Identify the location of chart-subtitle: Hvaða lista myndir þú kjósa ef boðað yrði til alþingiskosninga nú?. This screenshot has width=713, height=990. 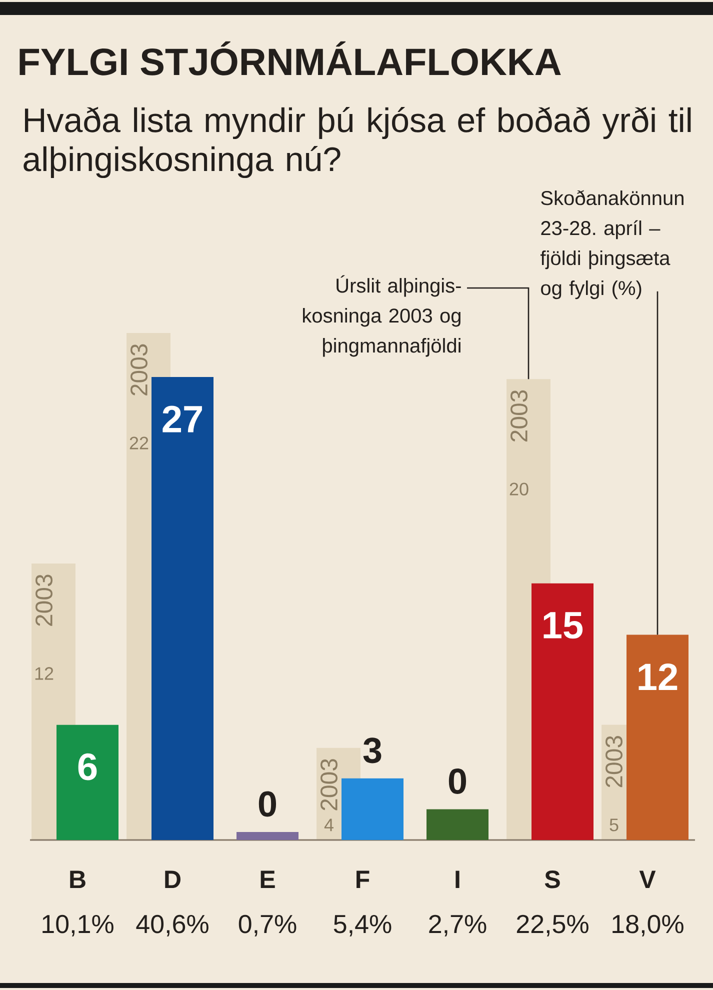
(357, 142).